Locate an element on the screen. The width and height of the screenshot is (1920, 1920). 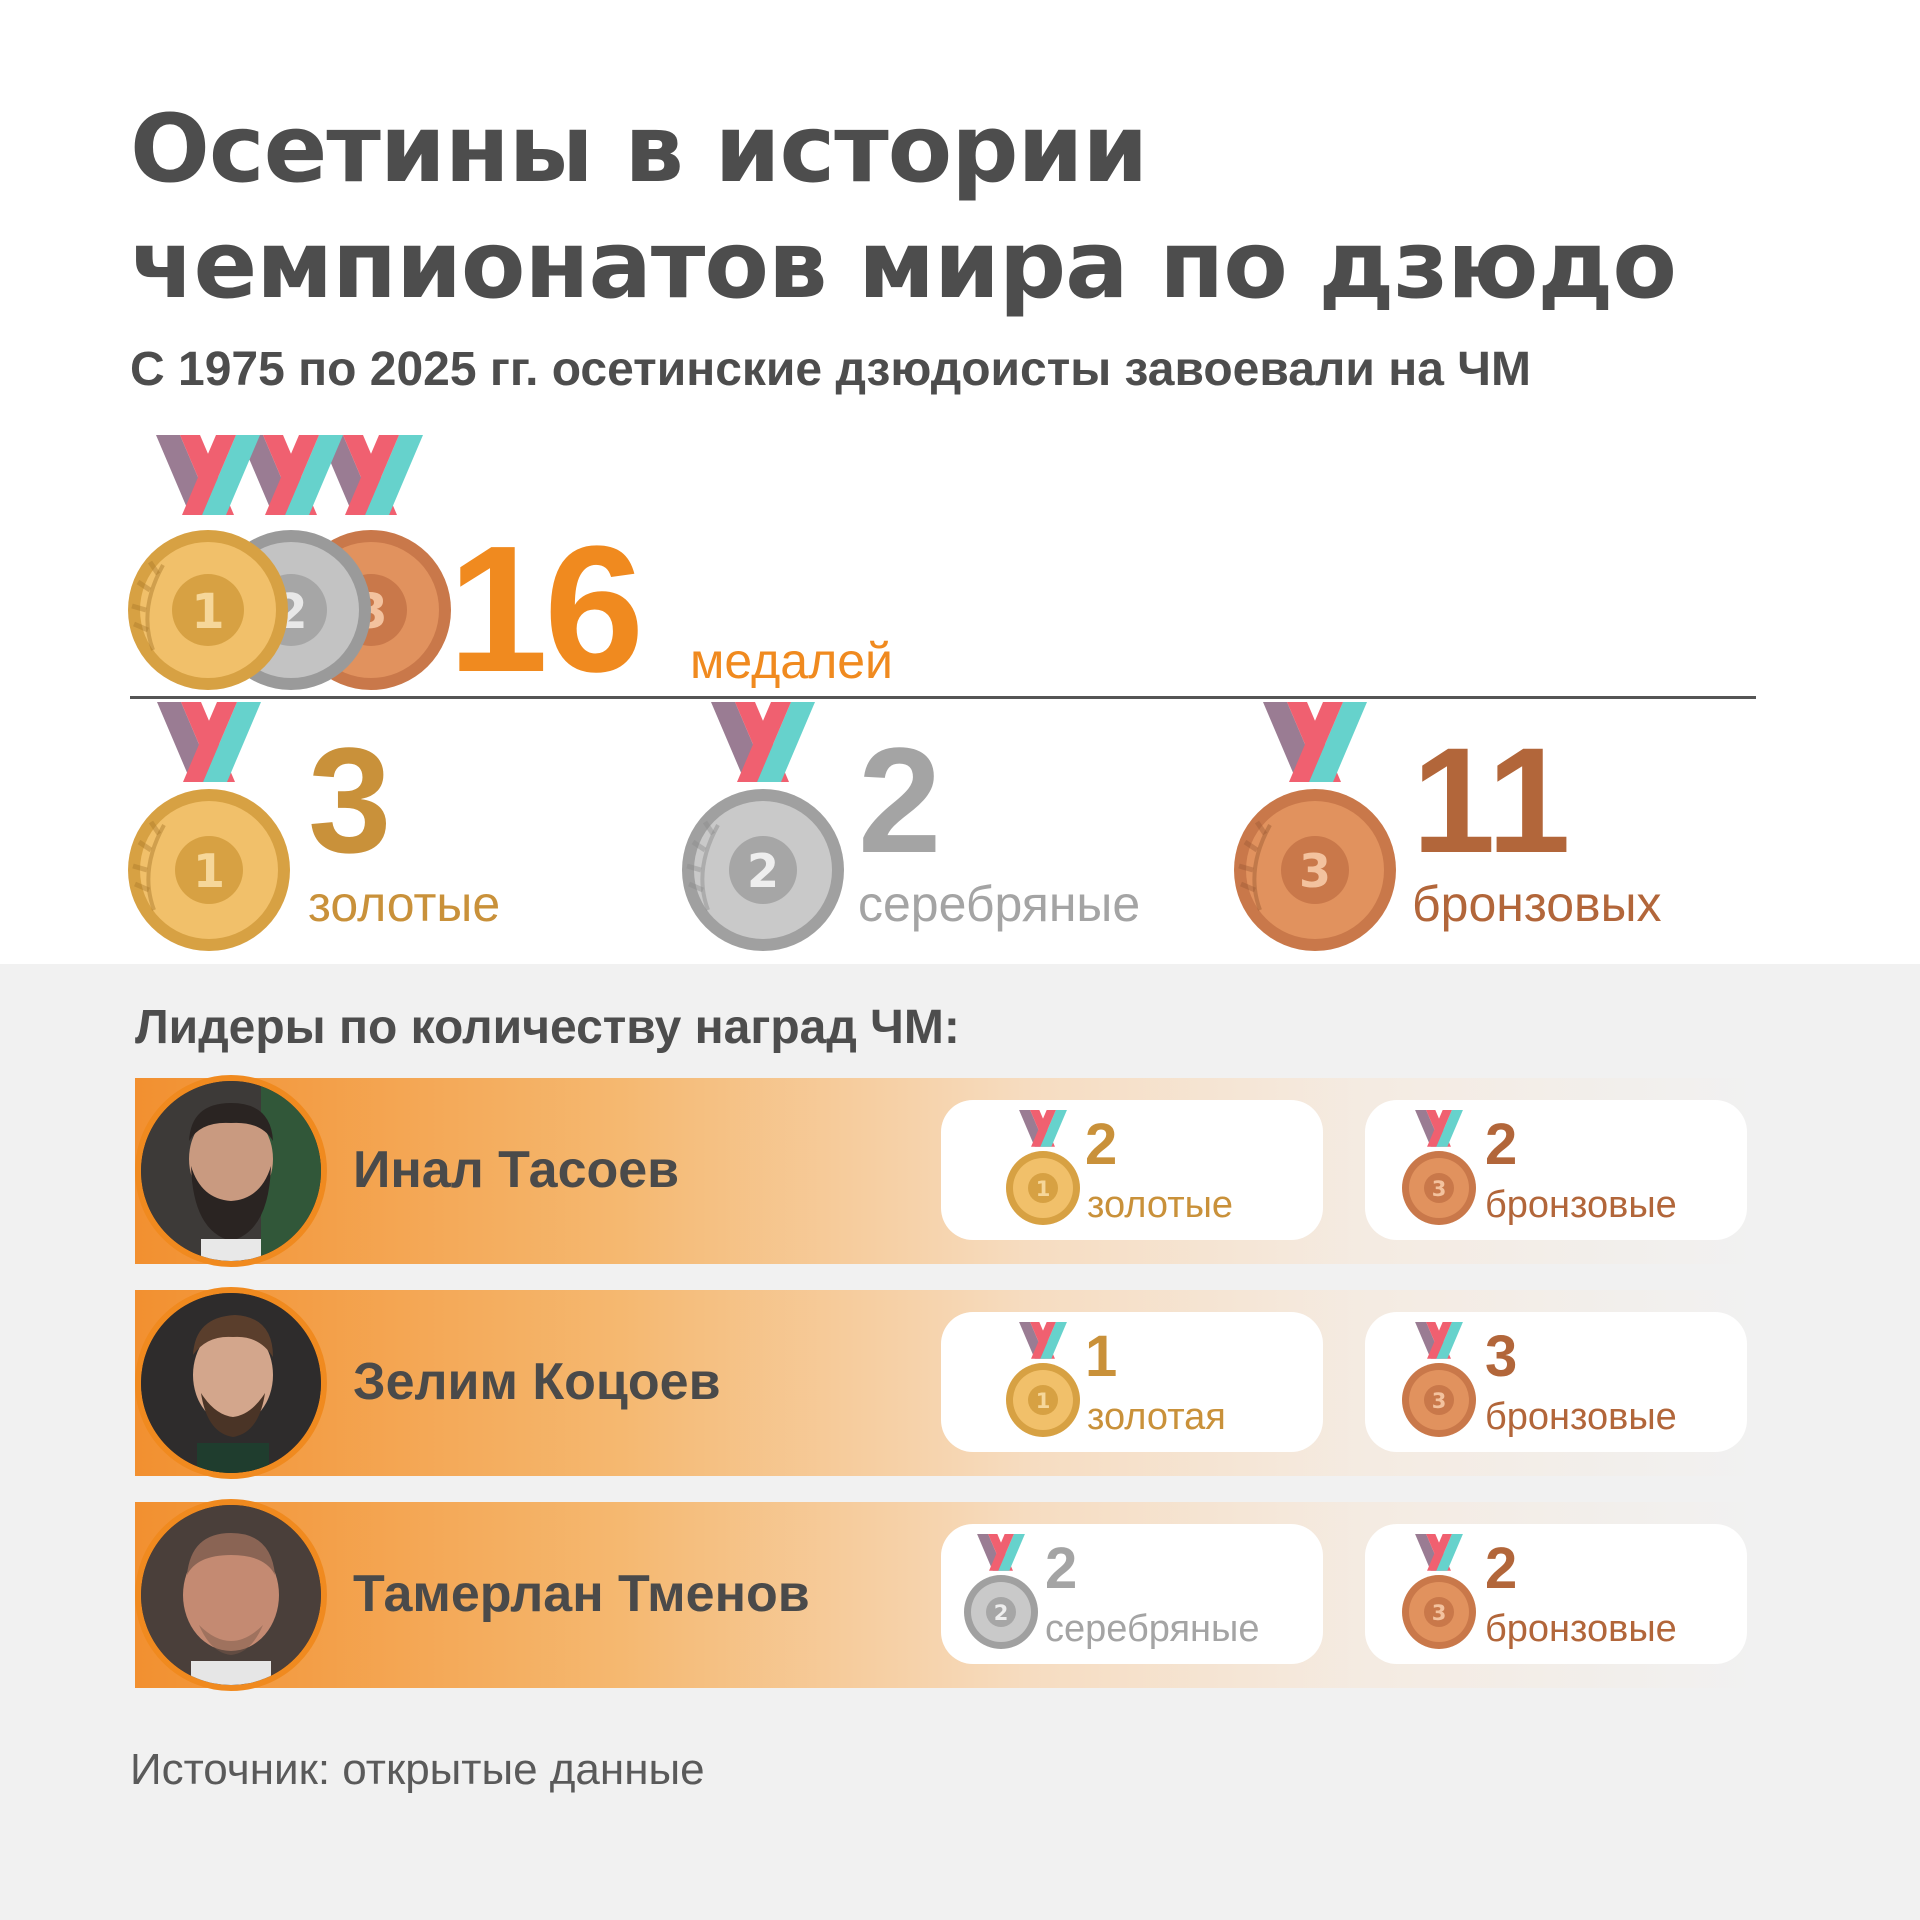
gold-count: 3 is located at coordinates (350, 800).